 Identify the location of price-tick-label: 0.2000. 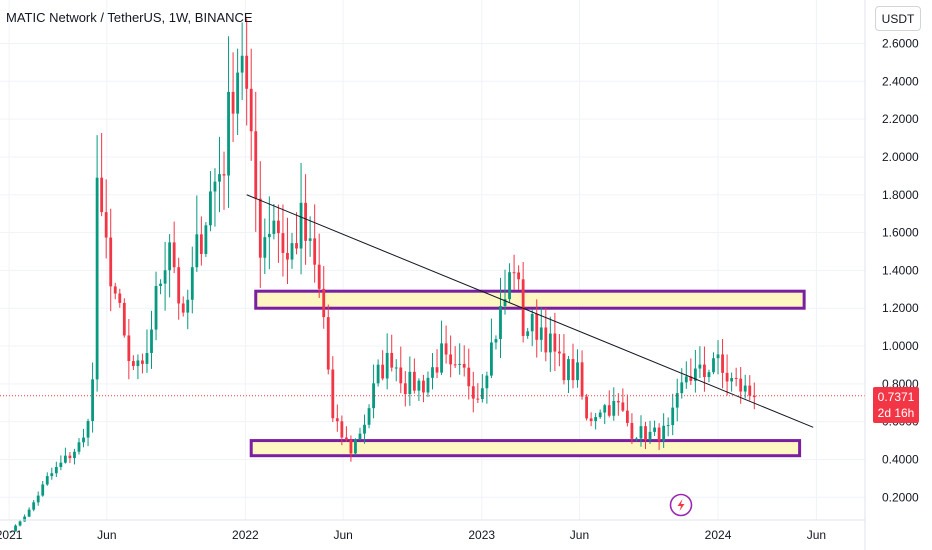
(900, 497).